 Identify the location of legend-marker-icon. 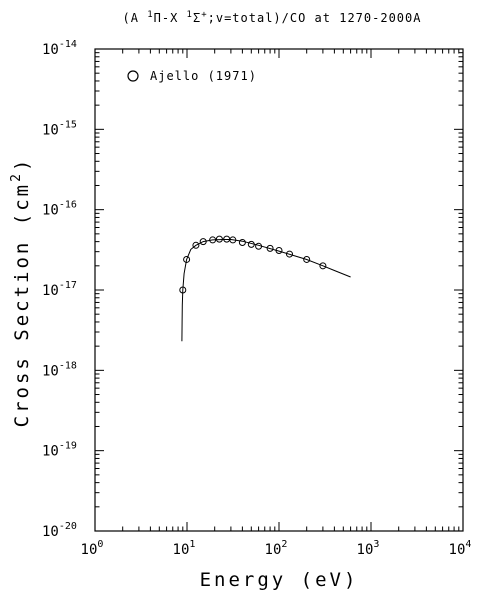
(133, 76).